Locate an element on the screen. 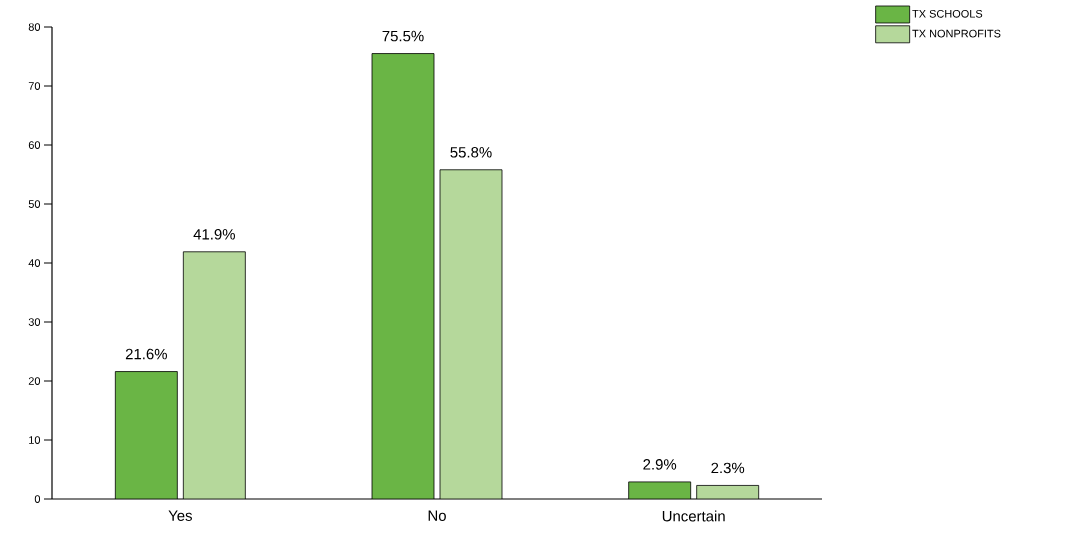  x-tick-label: Yes is located at coordinates (180, 515).